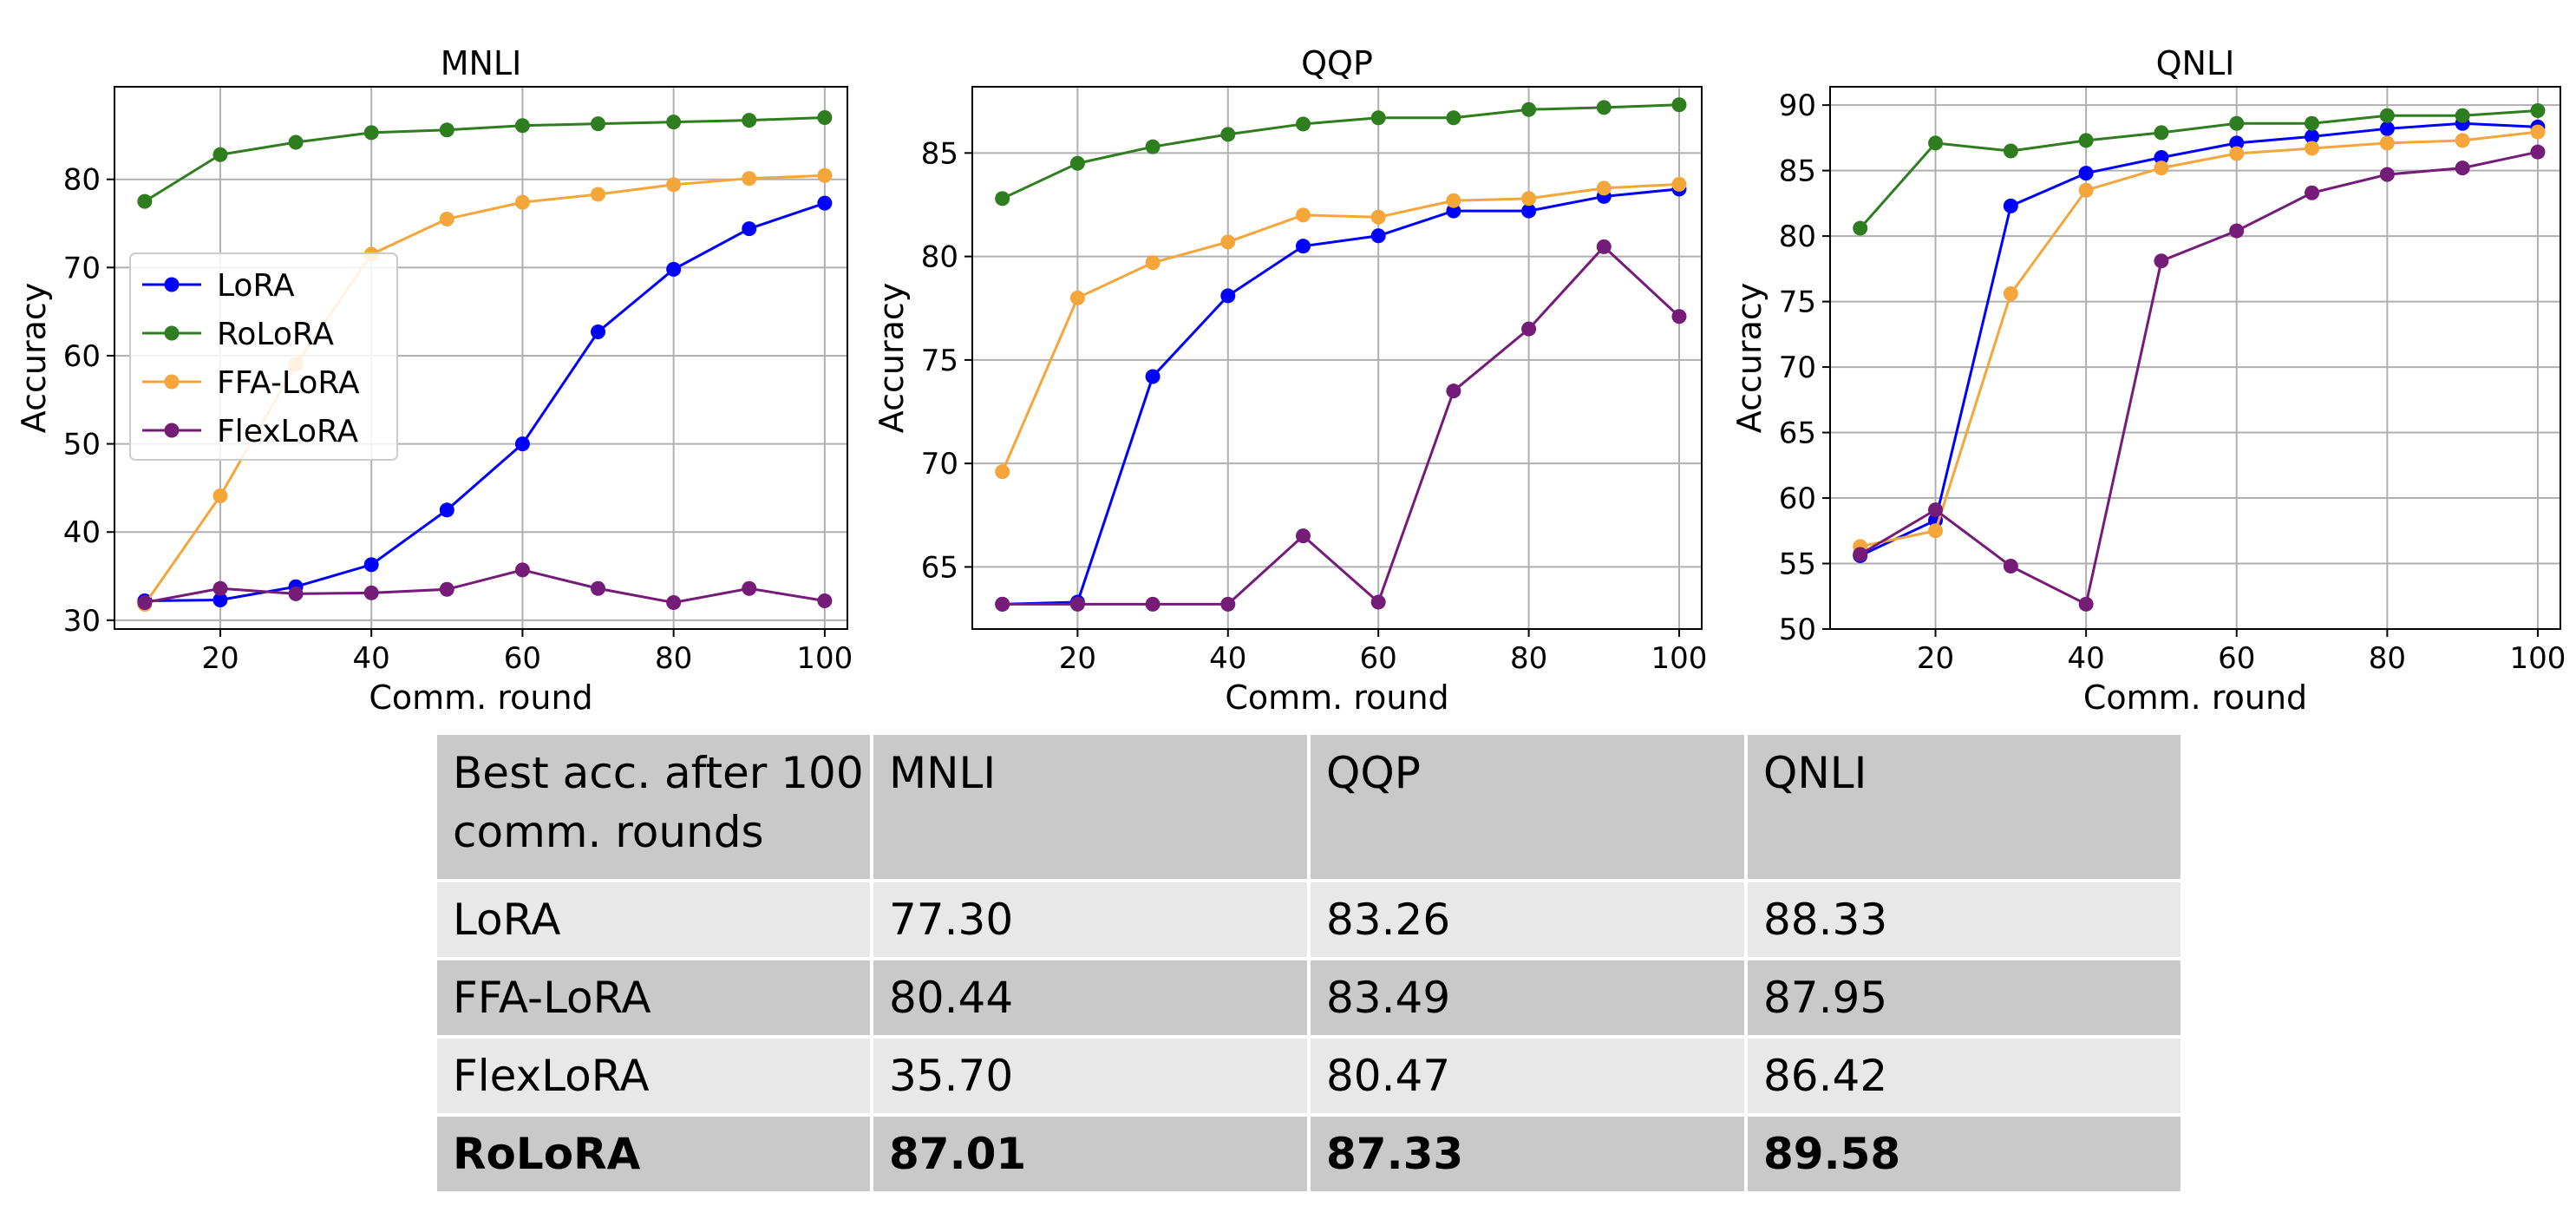  Describe the element at coordinates (172, 284) in the screenshot. I see `legend-marker-lora` at that location.